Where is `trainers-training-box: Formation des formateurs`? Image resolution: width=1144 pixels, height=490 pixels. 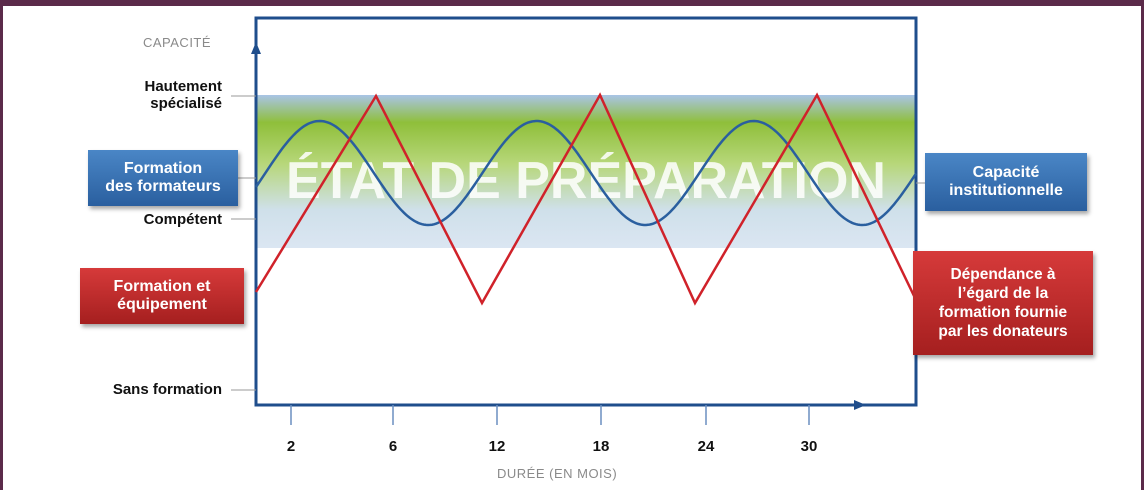 trainers-training-box: Formation des formateurs is located at coordinates (163, 178).